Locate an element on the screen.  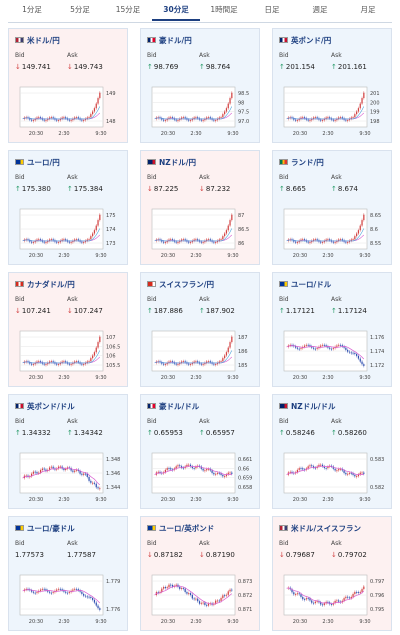
mini-chart: 0.661 0.66 0.659 0.658 20:30 2:30 9:30 is located at coordinates (201, 477).